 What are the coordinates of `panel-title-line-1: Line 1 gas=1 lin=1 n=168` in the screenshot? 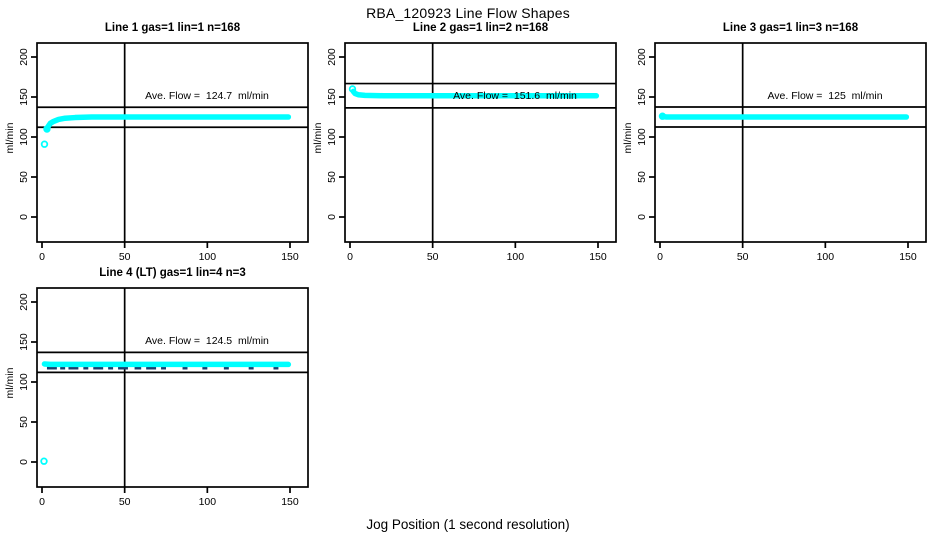 It's located at (172, 28).